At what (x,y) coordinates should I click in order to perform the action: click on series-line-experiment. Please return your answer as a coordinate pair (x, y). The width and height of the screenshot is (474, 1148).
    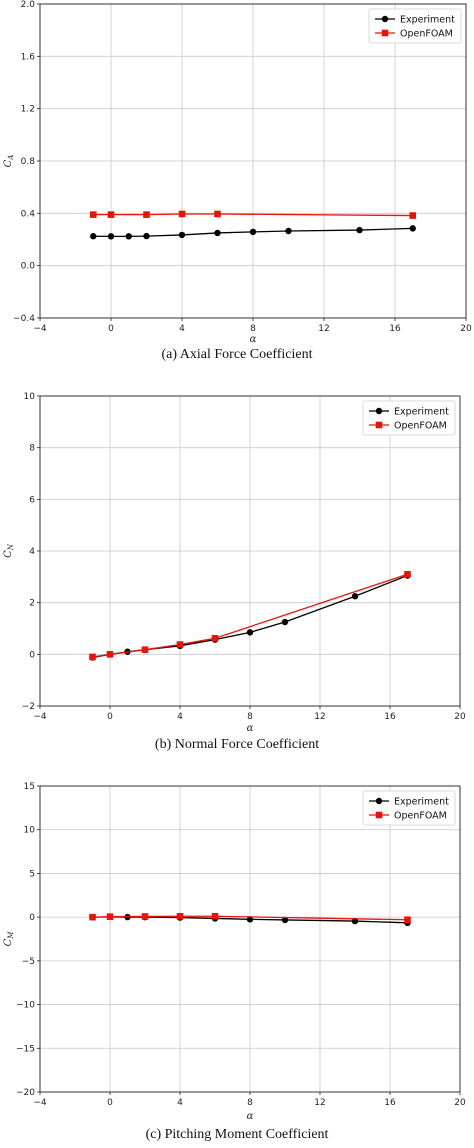
    Looking at the image, I should click on (253, 232).